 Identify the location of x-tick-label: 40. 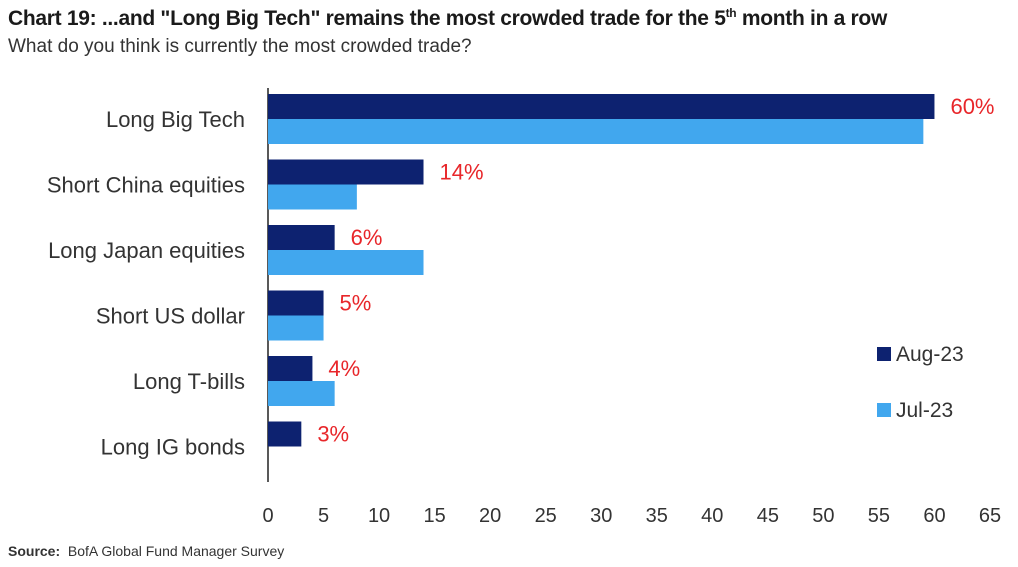
(712, 516).